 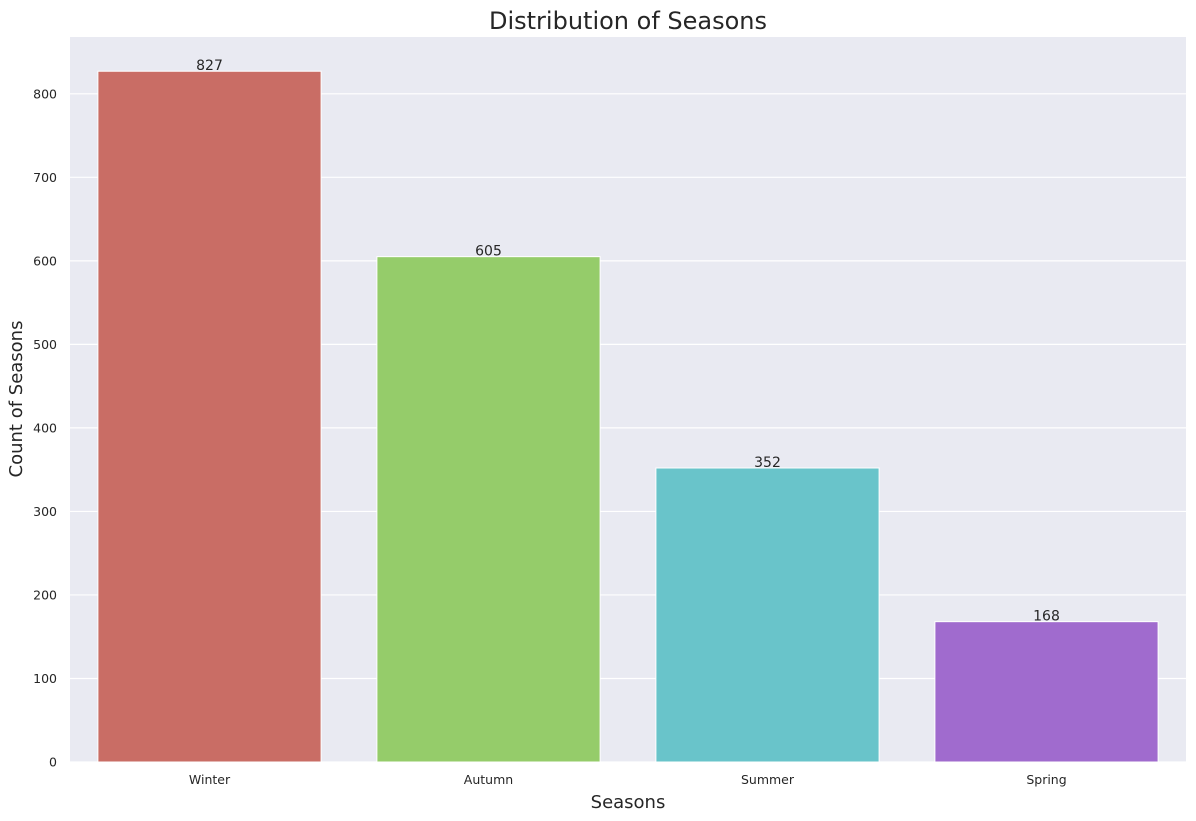 I want to click on x-tick-label-summer: Summer, so click(x=768, y=779).